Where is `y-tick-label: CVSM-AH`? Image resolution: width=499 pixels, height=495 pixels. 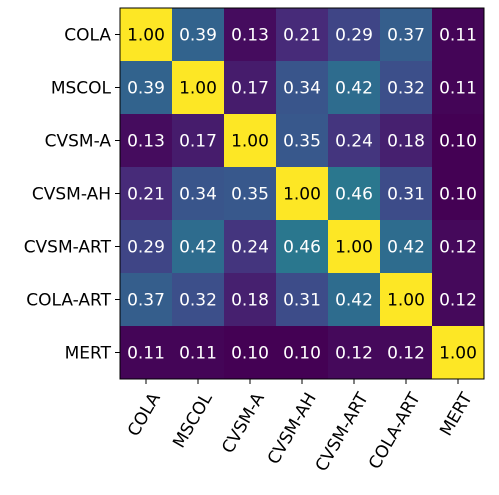
y-tick-label: CVSM-AH is located at coordinates (71, 195).